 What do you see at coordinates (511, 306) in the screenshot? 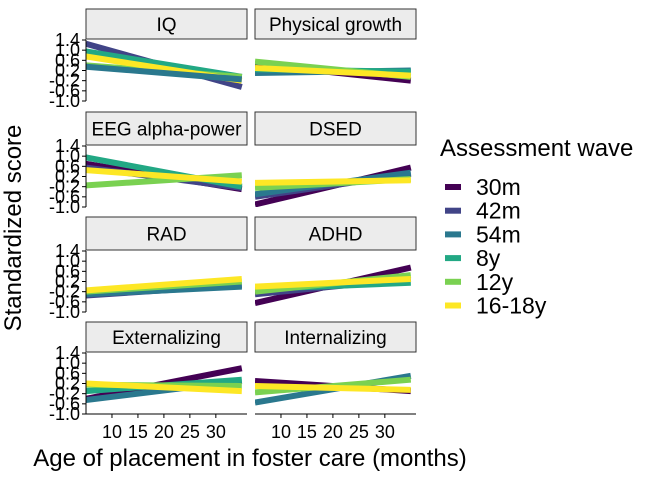
I see `legend-label: 16-18y` at bounding box center [511, 306].